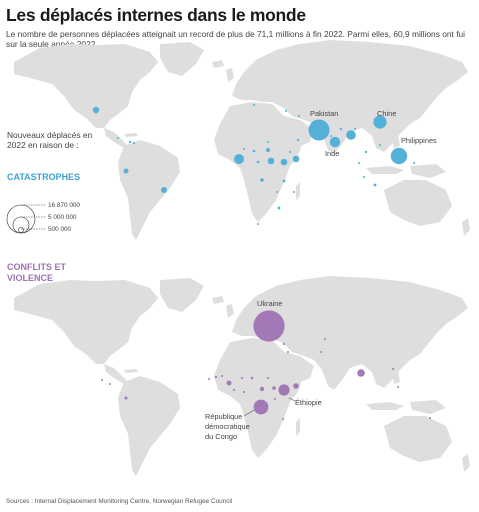  I want to click on bubble-soudan-sud-c, so click(274, 388).